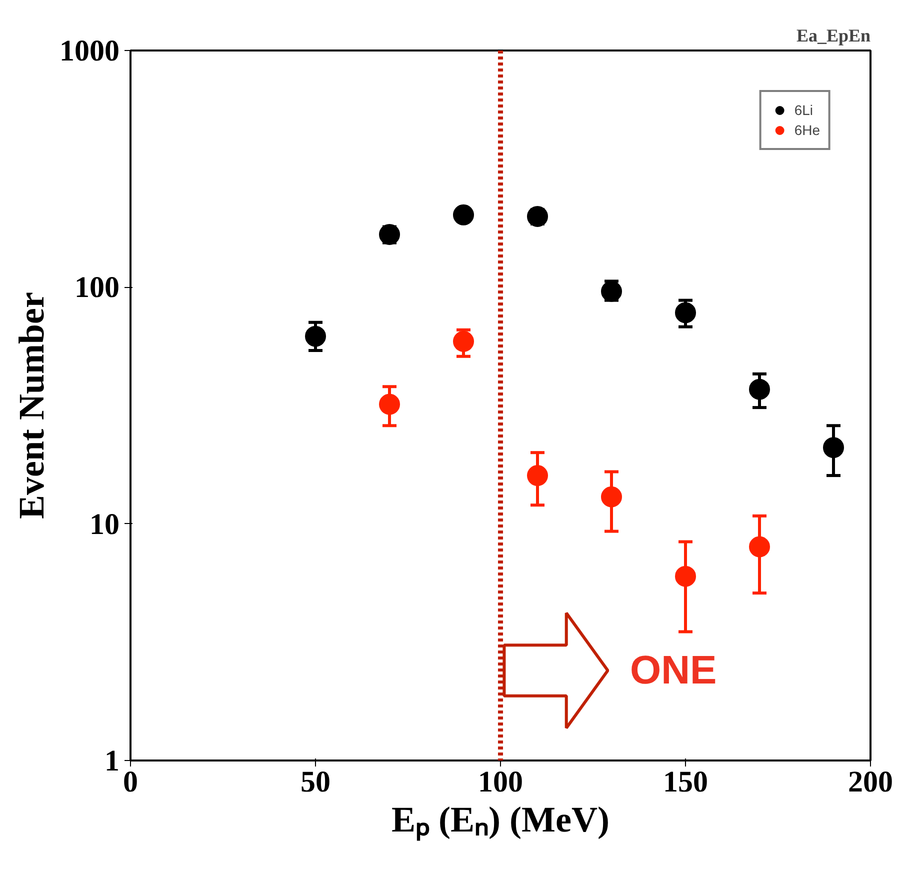  What do you see at coordinates (500, 782) in the screenshot?
I see `x-tick-label: 100` at bounding box center [500, 782].